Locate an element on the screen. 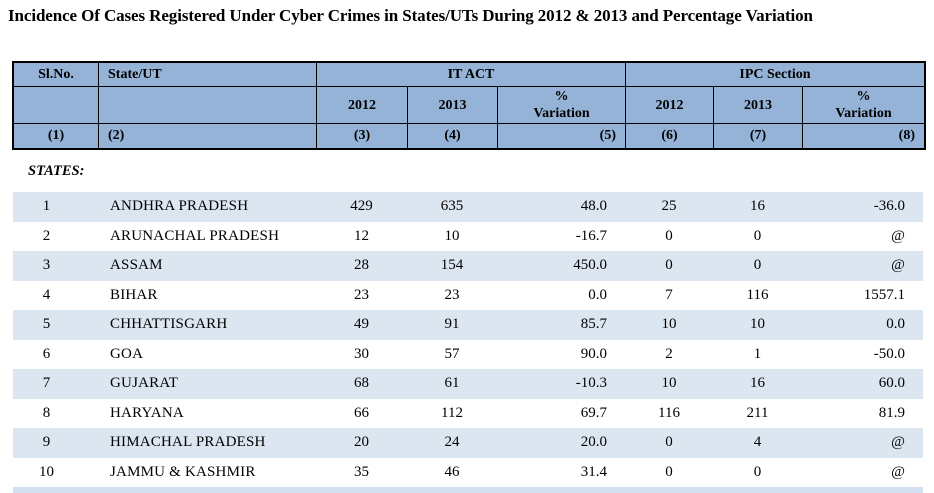 The width and height of the screenshot is (934, 493). cell-it-variation: -16.7 is located at coordinates (591, 235).